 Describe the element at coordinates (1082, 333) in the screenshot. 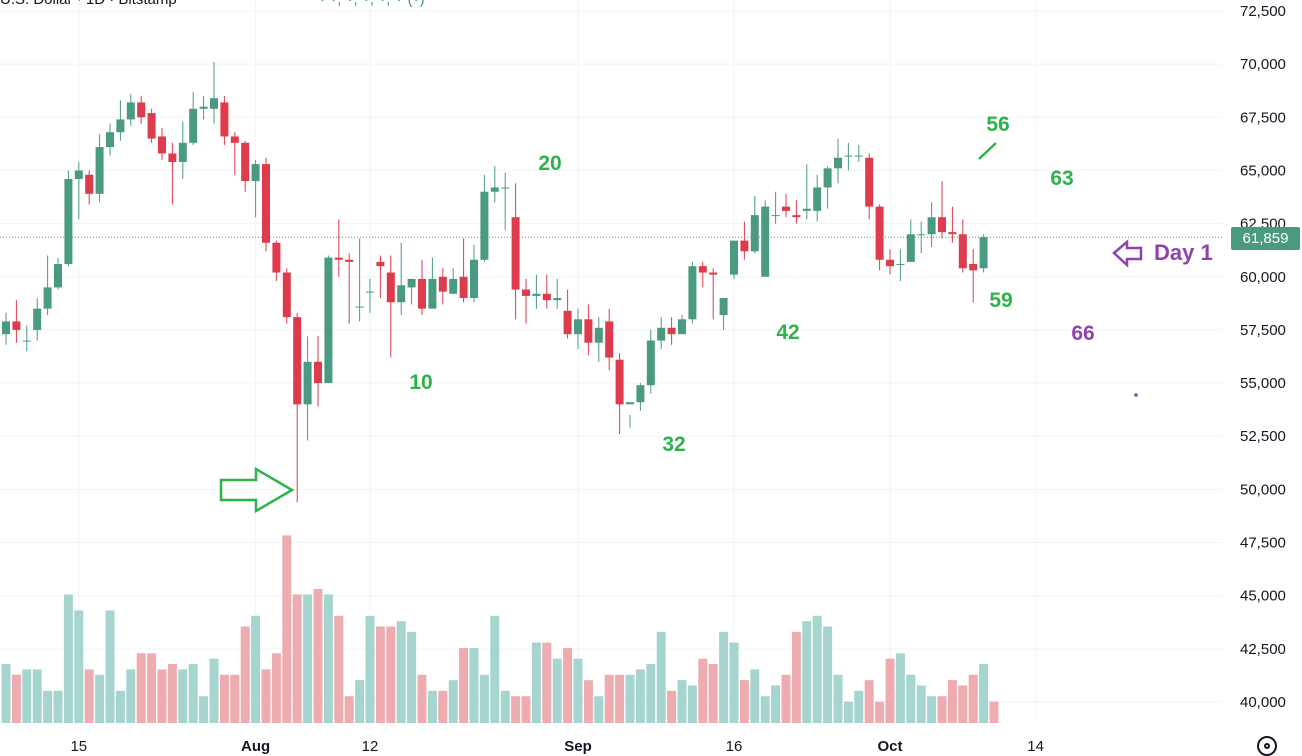

I see `annotation-66: 66` at that location.